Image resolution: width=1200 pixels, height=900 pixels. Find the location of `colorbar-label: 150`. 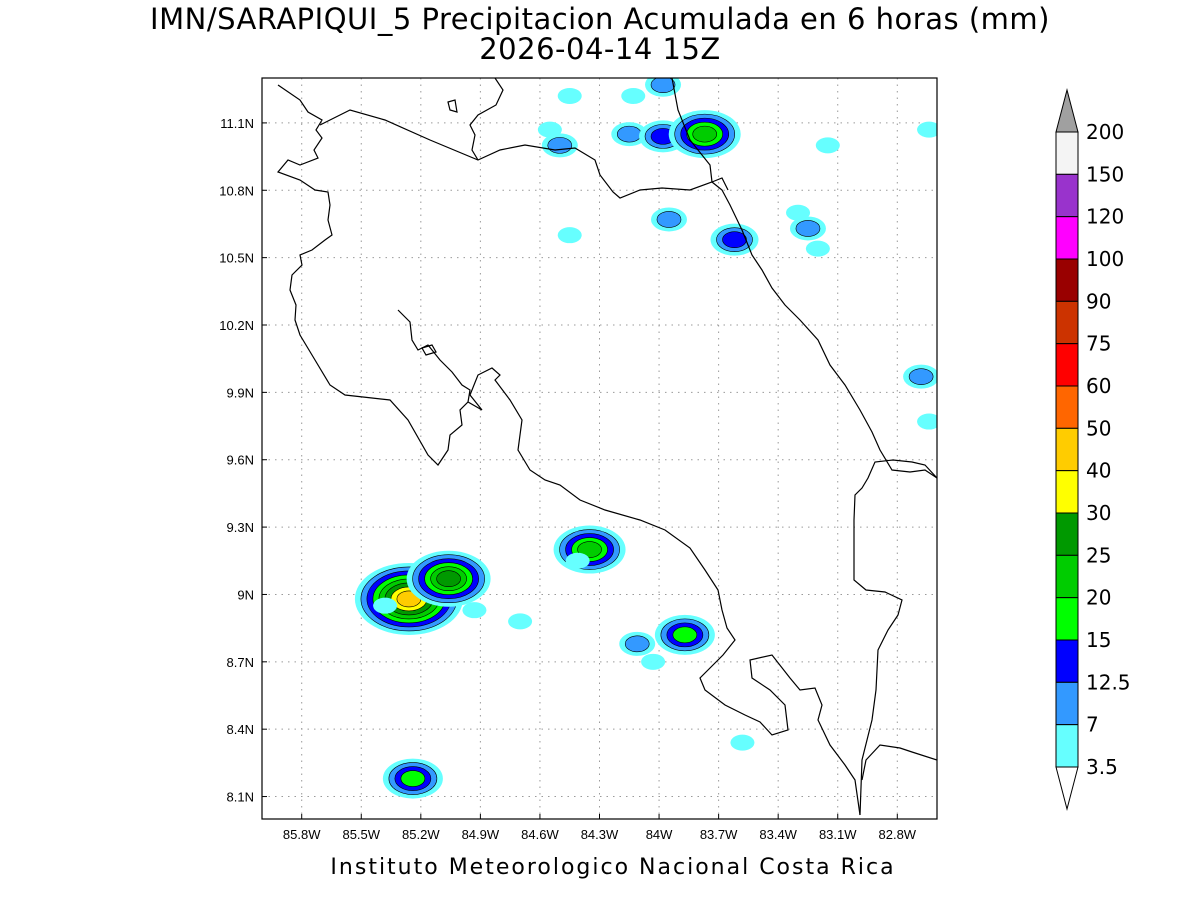

colorbar-label: 150 is located at coordinates (1105, 174).